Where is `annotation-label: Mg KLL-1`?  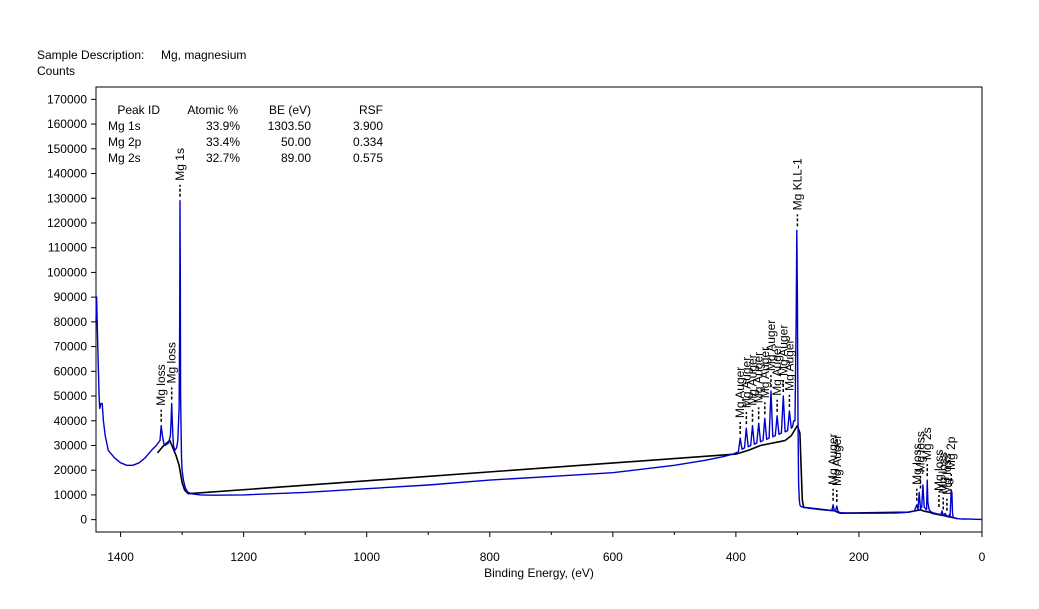
annotation-label: Mg KLL-1 is located at coordinates (797, 184).